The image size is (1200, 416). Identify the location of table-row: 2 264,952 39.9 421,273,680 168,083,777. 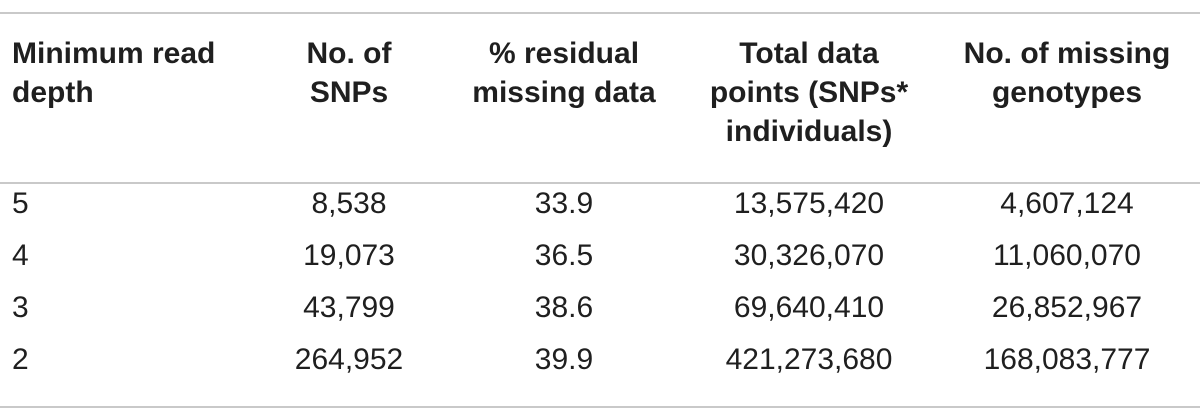
(600, 360).